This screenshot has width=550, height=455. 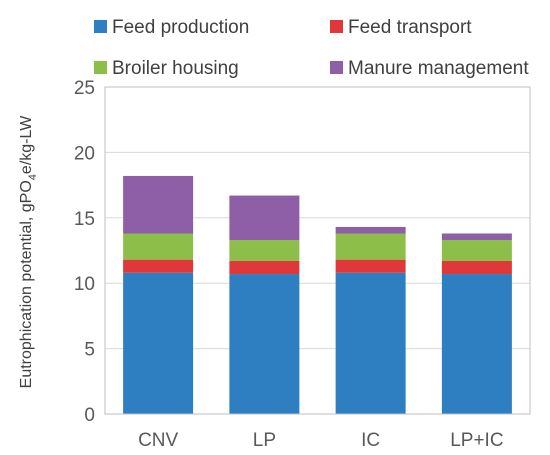 I want to click on x-tick-label: CNV, so click(x=158, y=440).